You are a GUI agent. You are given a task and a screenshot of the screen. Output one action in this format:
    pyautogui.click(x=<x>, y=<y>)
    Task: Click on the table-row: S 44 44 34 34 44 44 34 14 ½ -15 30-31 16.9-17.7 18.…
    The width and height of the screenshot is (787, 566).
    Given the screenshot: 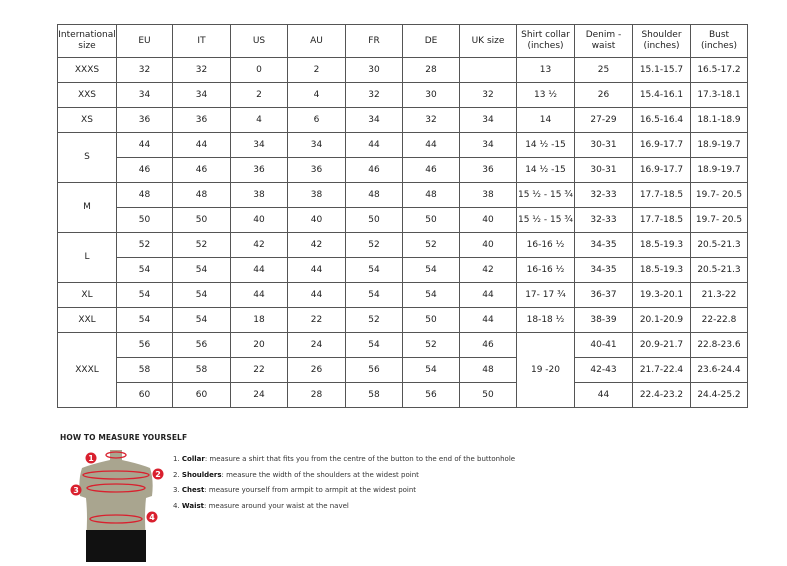 What is the action you would take?
    pyautogui.click(x=402, y=157)
    